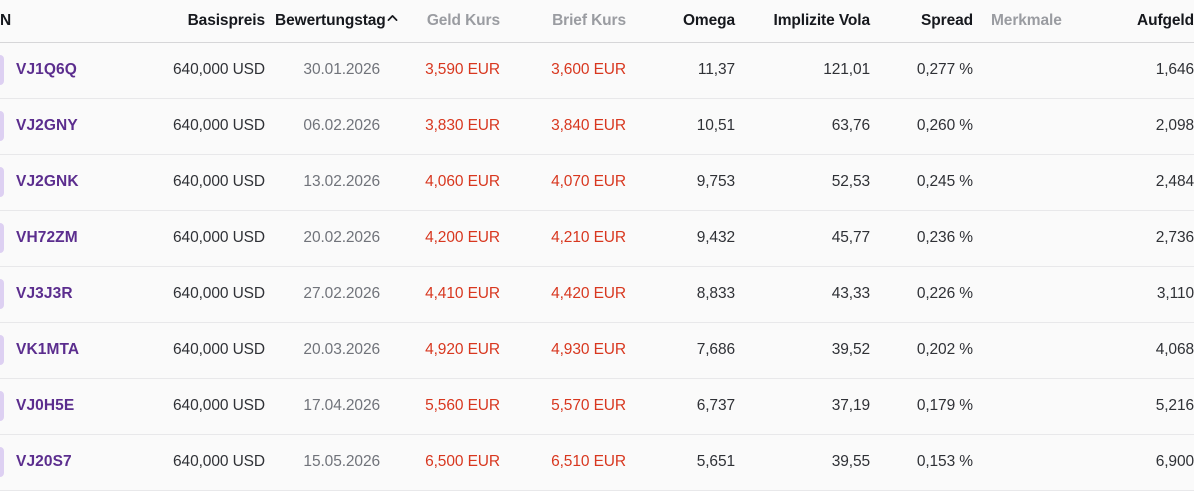 This screenshot has height=491, width=1194. Describe the element at coordinates (812, 462) in the screenshot. I see `cell-implizite-vola: 39,55` at that location.